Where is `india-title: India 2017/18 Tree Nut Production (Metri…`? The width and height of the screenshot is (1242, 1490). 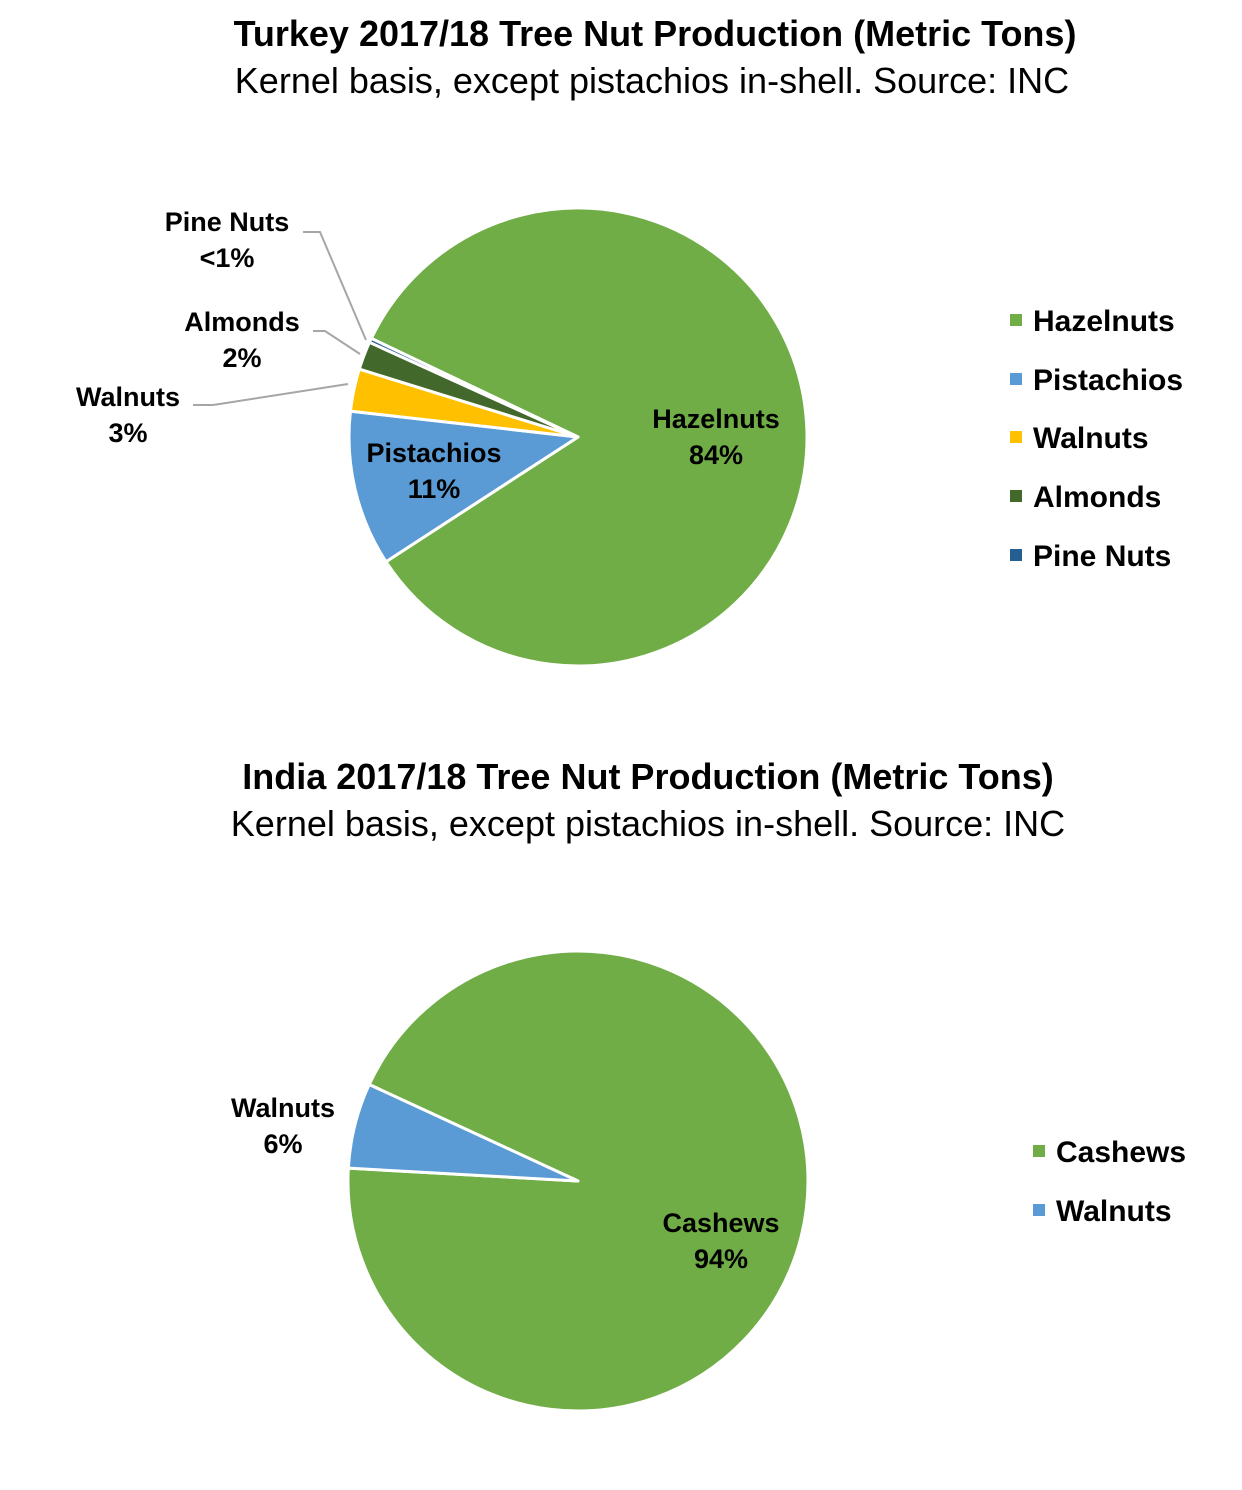 india-title: India 2017/18 Tree Nut Production (Metri… is located at coordinates (648, 776).